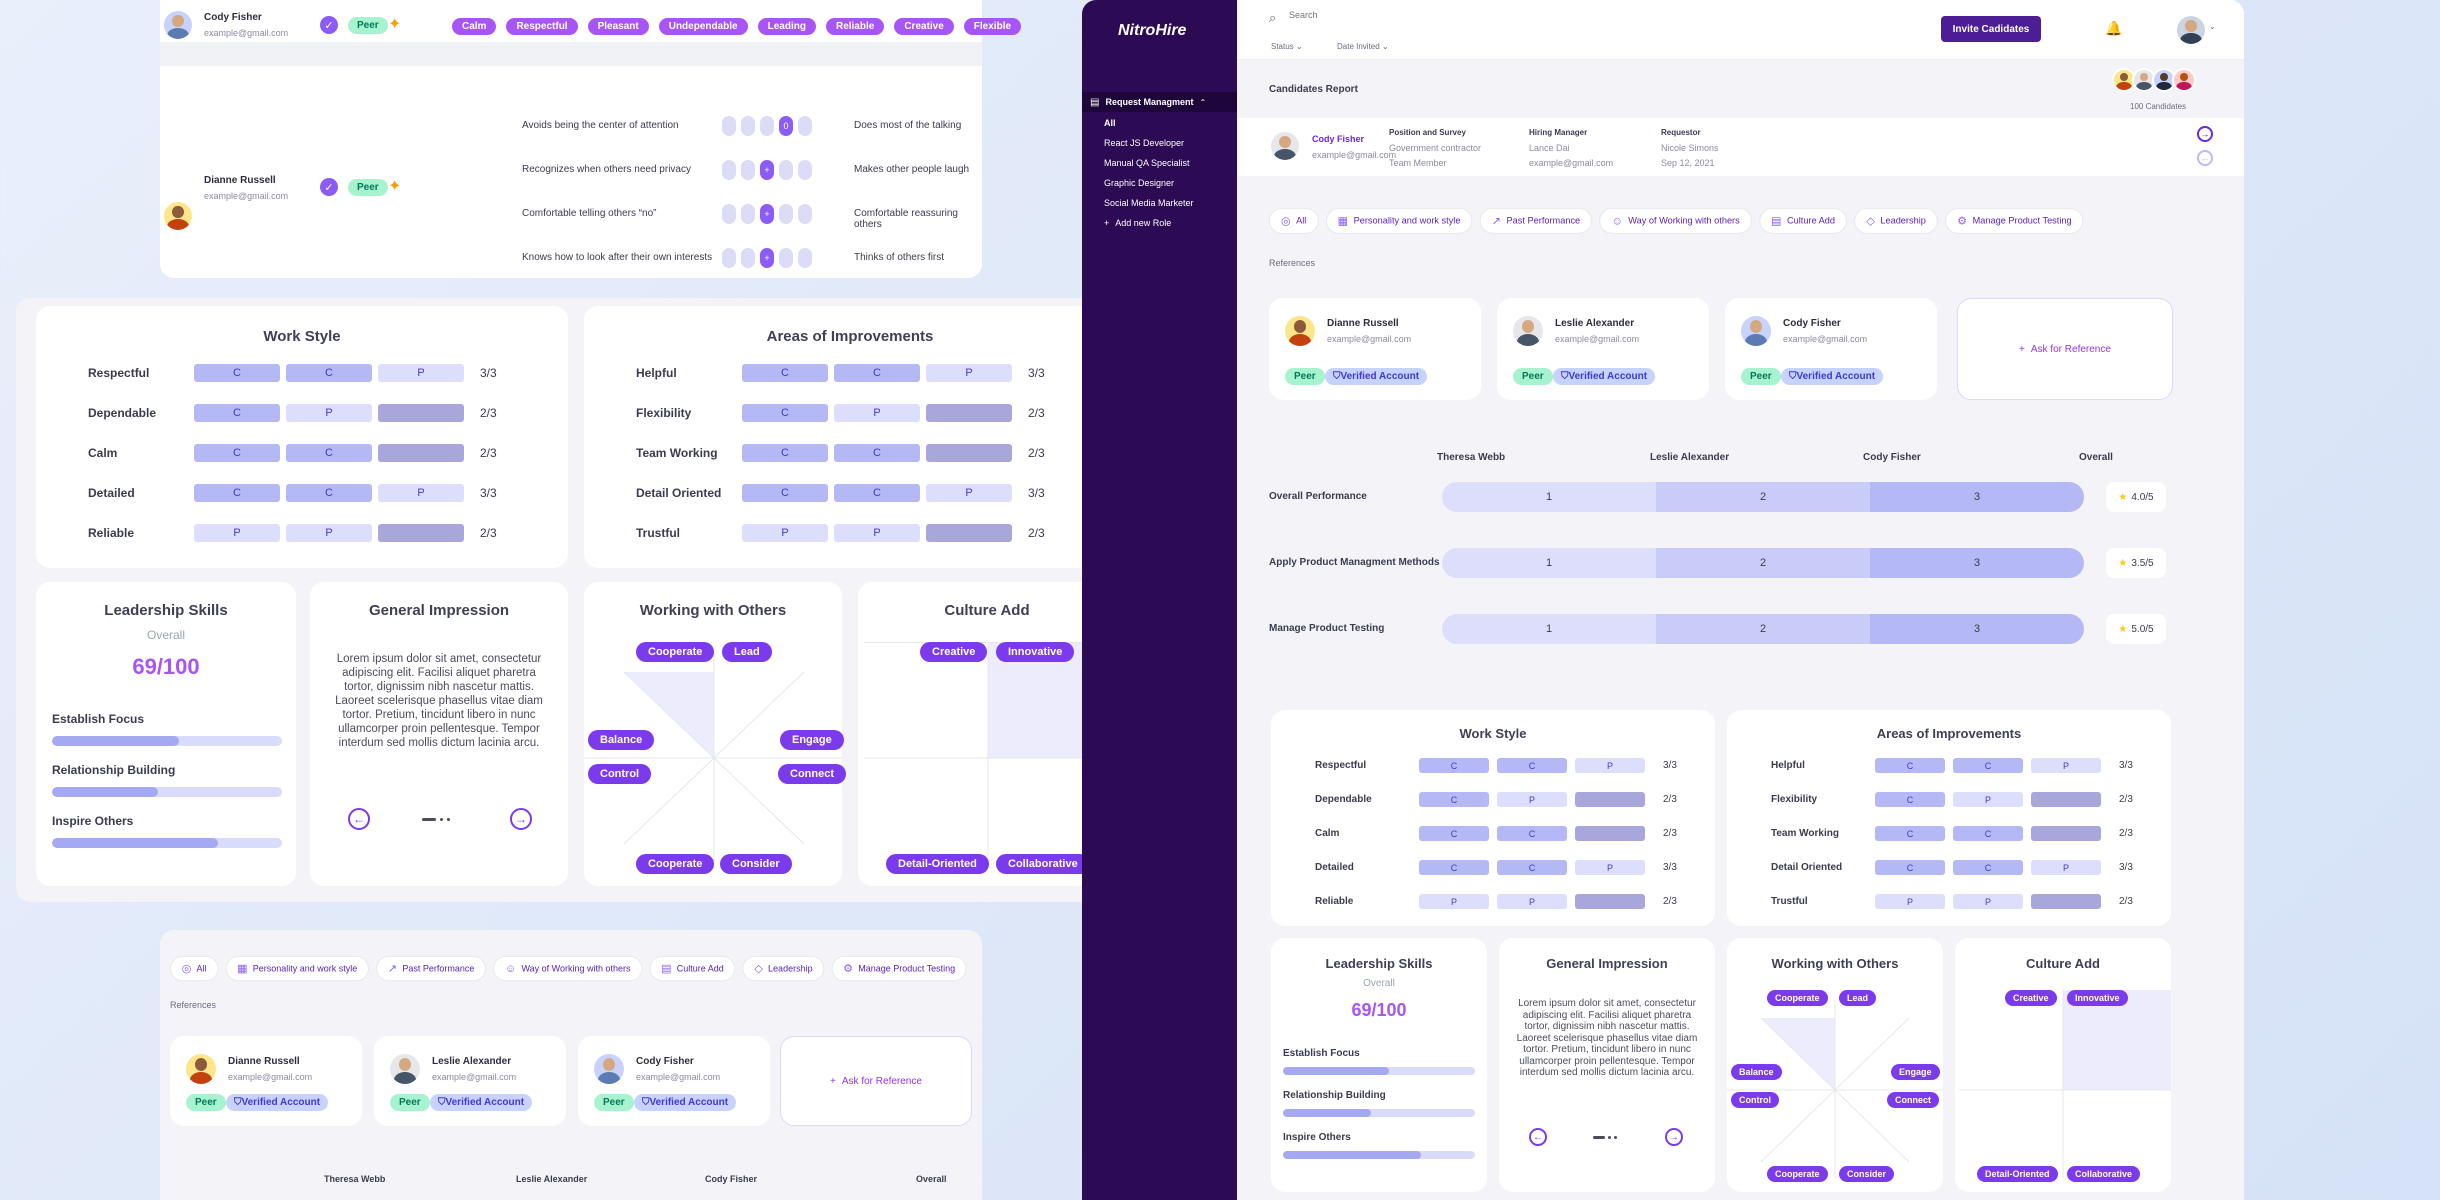 This screenshot has width=2440, height=1200. Describe the element at coordinates (848, 968) in the screenshot. I see `gear-icon: ⚙` at that location.